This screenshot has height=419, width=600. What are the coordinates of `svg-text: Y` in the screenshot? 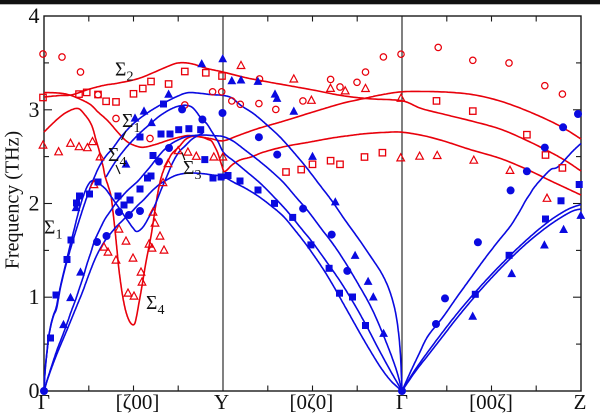 It's located at (221, 402).